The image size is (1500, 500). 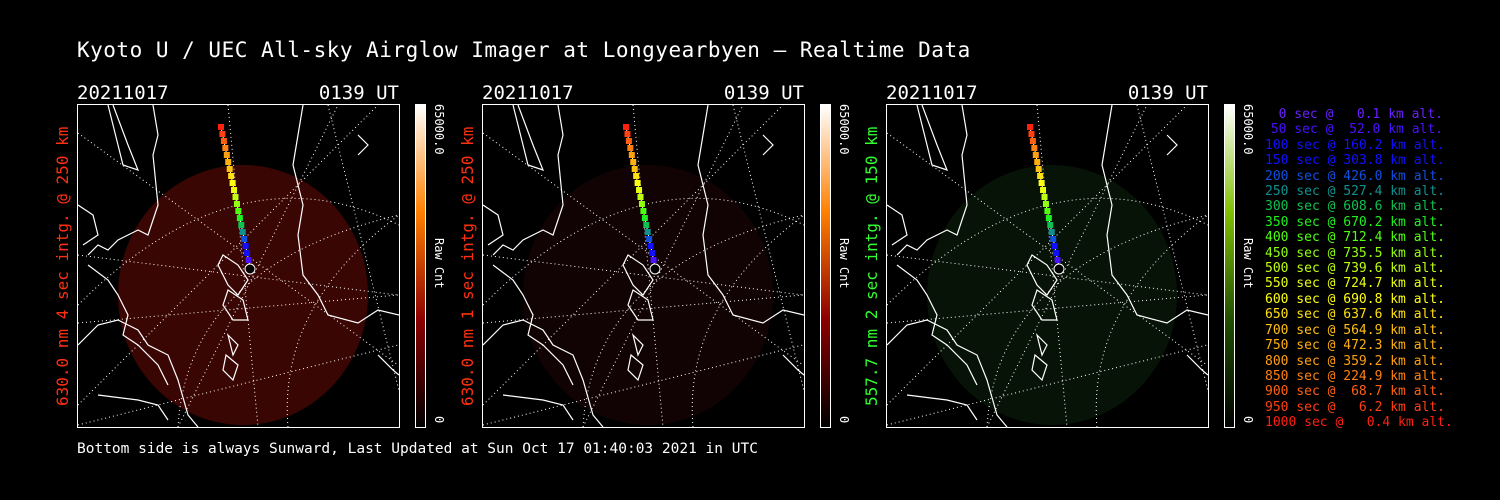 I want to click on allsky-image, so click(x=648, y=266).